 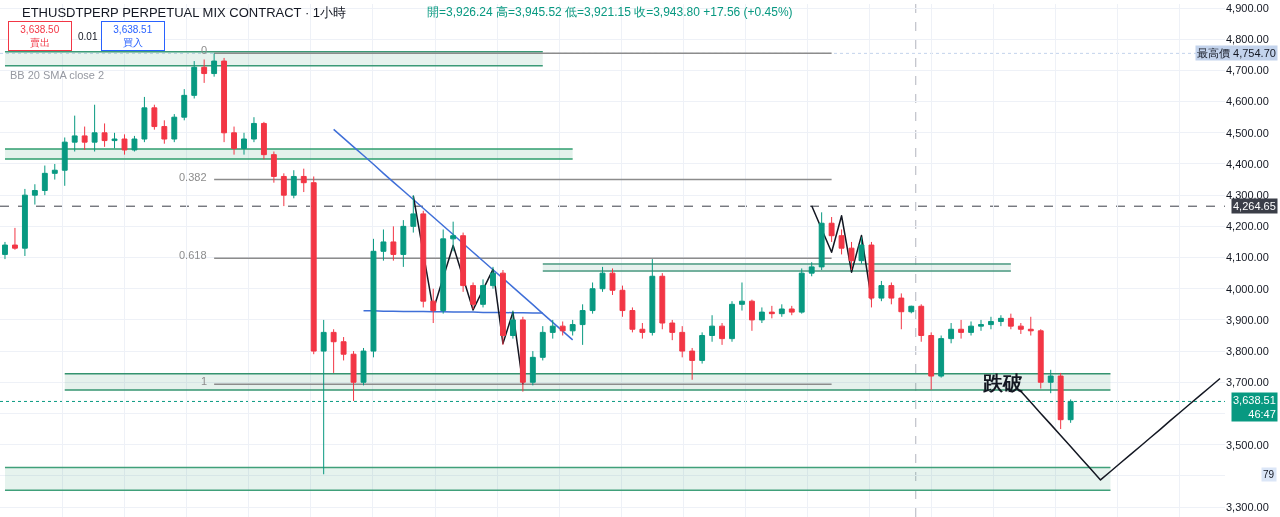 I want to click on y-tick-label: 4,500.00, so click(x=1247, y=132).